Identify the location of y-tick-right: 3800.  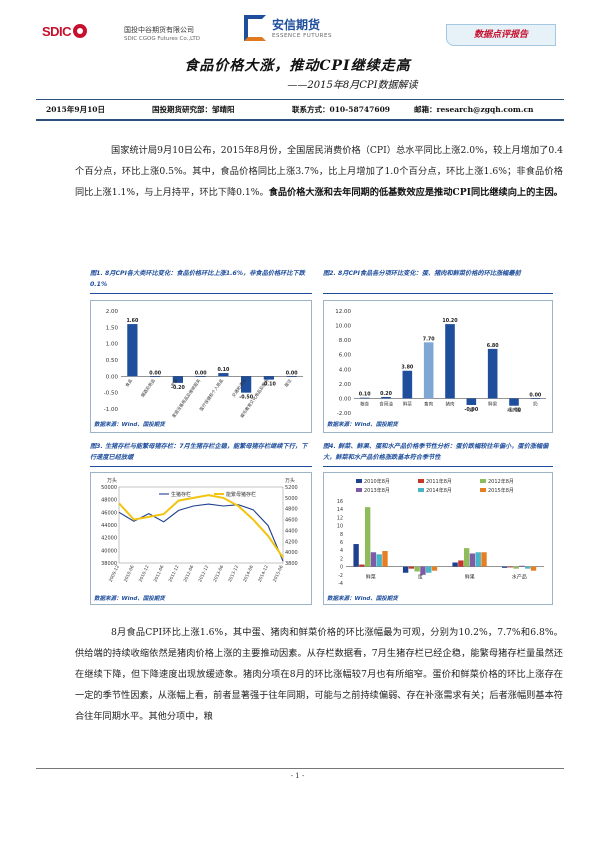
(291, 564).